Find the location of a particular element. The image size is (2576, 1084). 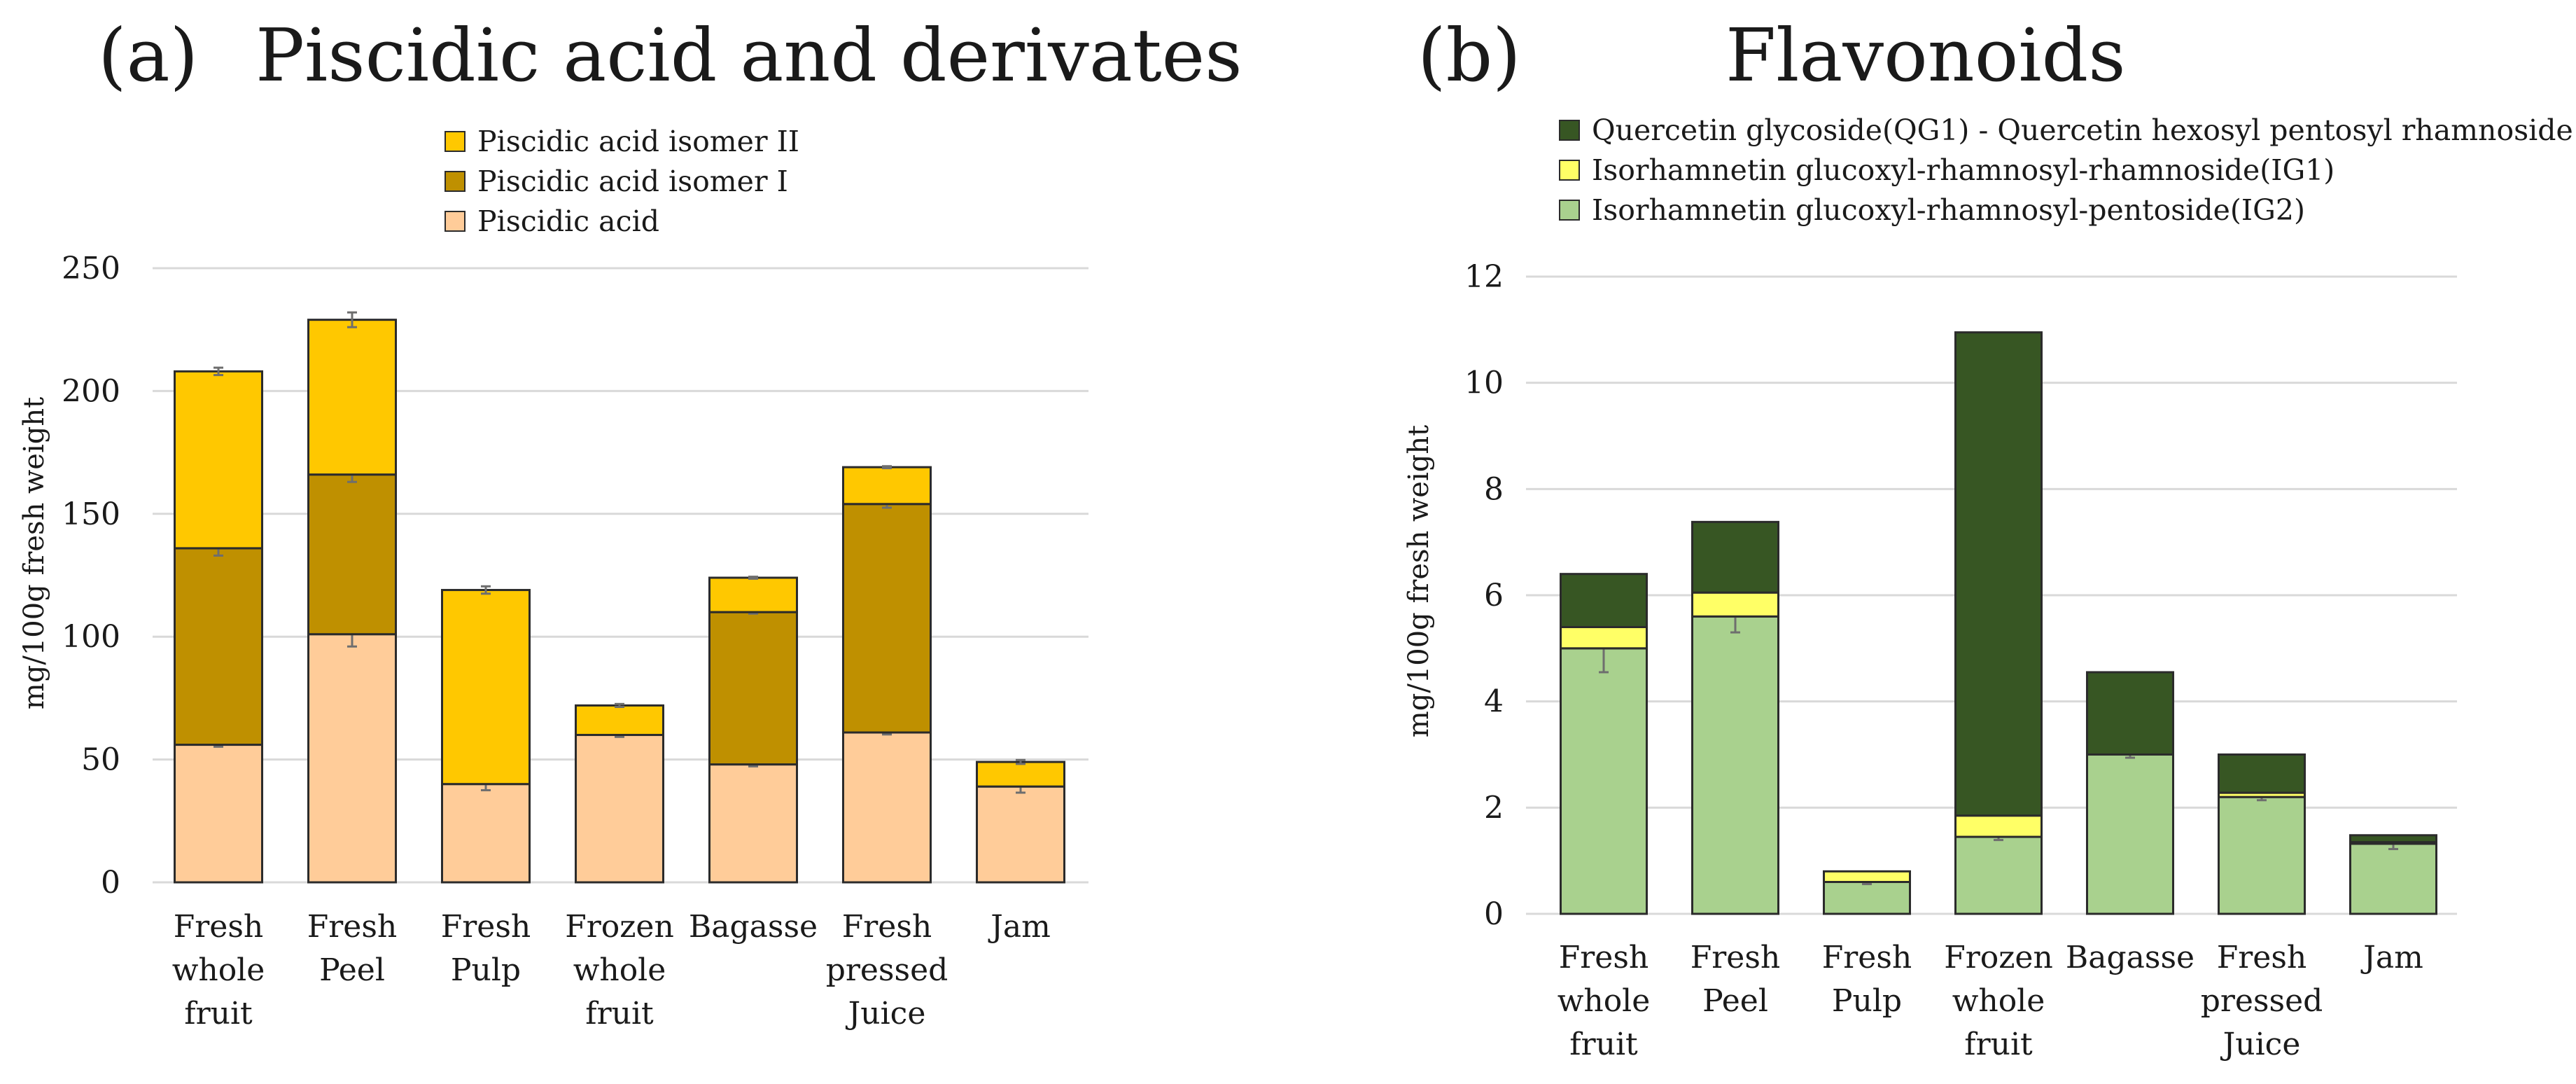

x-category-label-b-0: Fresh whole fruit is located at coordinates (1604, 1001).